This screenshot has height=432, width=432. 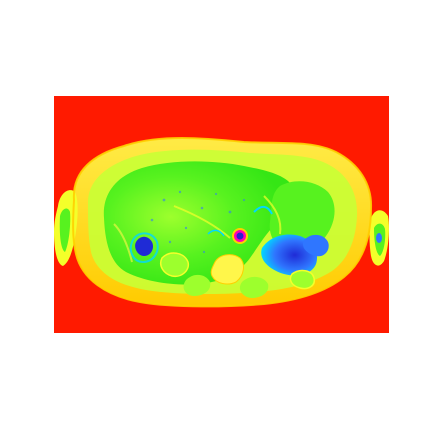 I want to click on bowel-loop, so click(x=315, y=245).